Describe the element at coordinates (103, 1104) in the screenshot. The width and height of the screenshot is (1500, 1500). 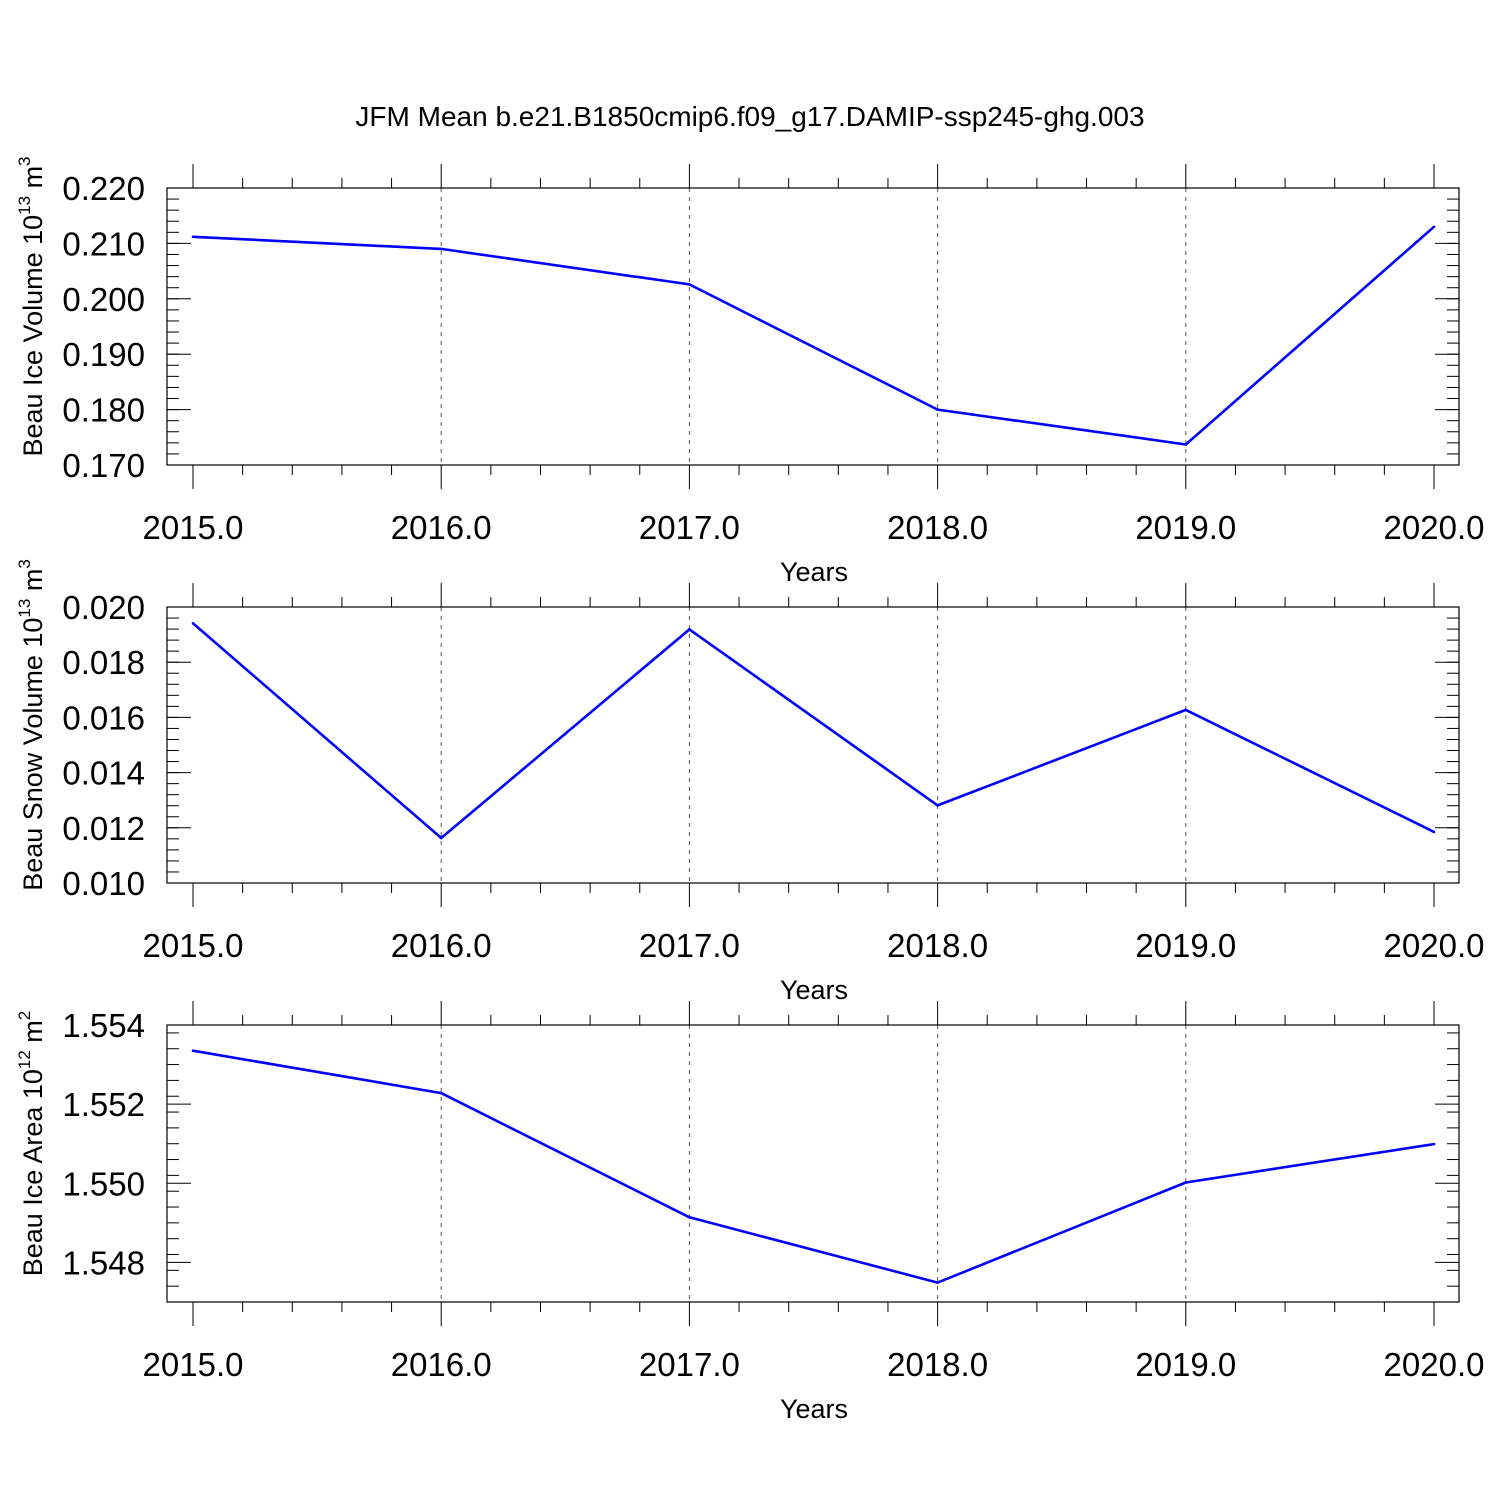
I see `y-tick-label: 1.552` at that location.